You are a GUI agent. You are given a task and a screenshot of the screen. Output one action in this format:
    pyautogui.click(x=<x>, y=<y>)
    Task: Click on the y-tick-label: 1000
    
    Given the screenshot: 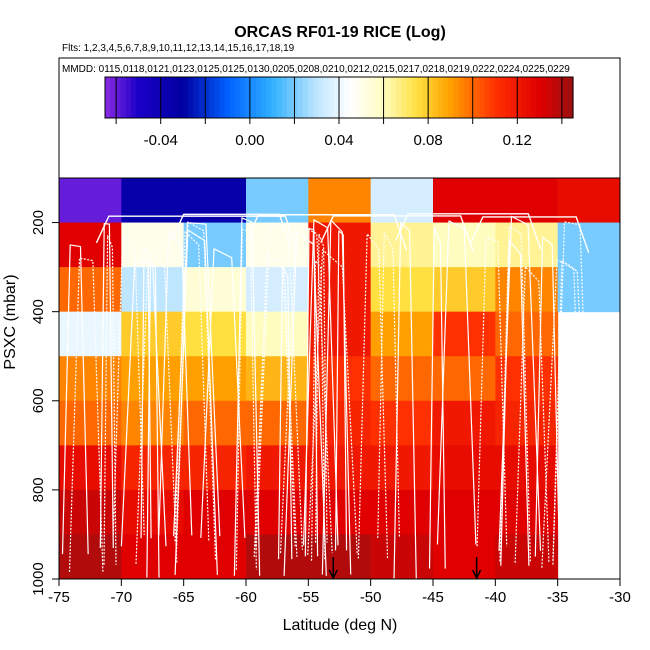 What is the action you would take?
    pyautogui.click(x=38, y=578)
    